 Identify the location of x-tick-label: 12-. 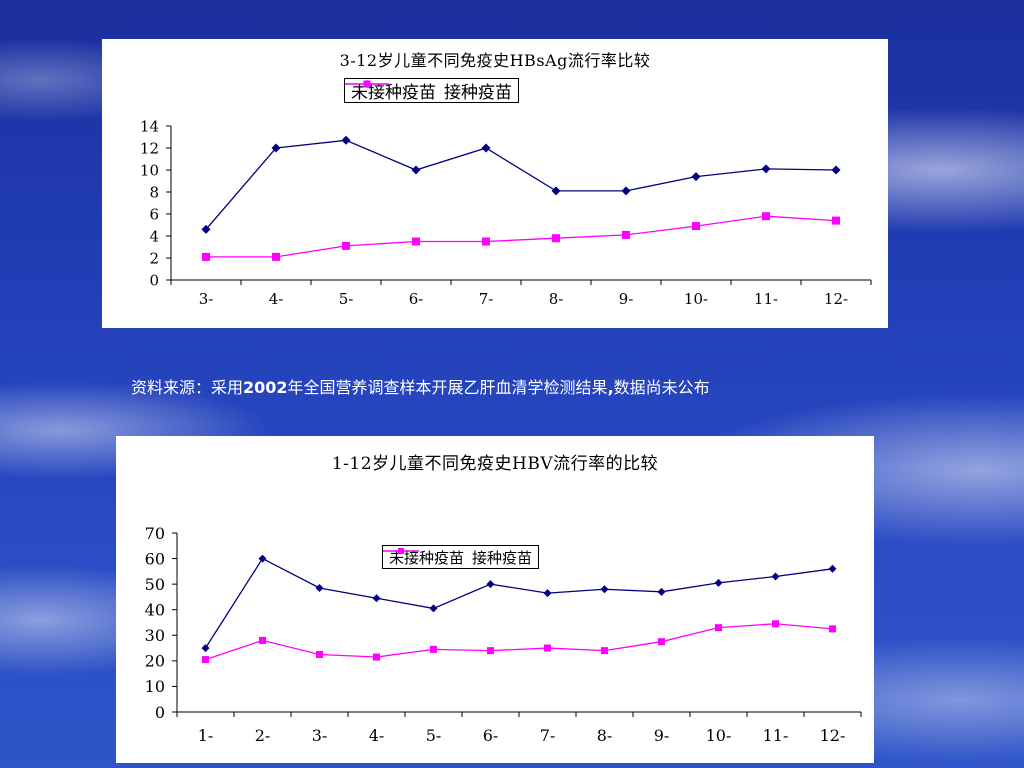
(836, 299).